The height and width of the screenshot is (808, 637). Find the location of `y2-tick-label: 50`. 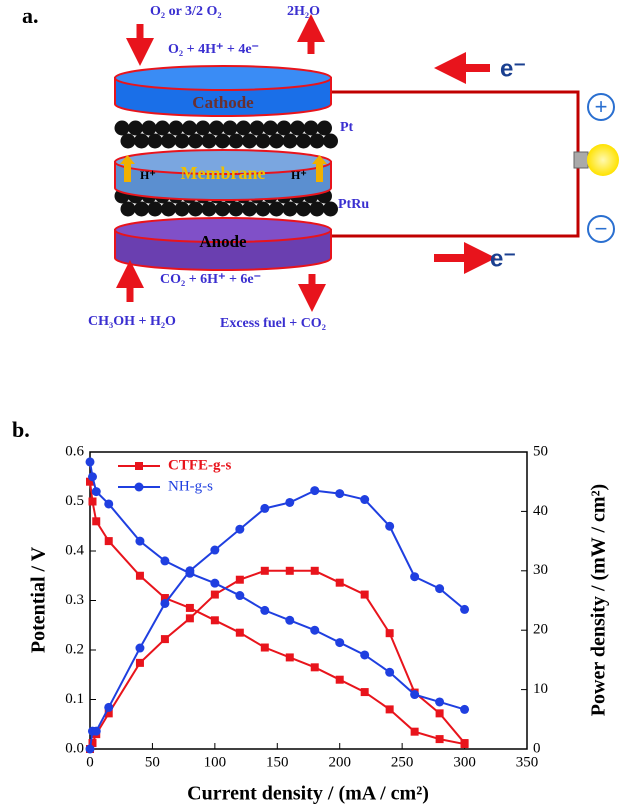

y2-tick-label: 50 is located at coordinates (540, 451).